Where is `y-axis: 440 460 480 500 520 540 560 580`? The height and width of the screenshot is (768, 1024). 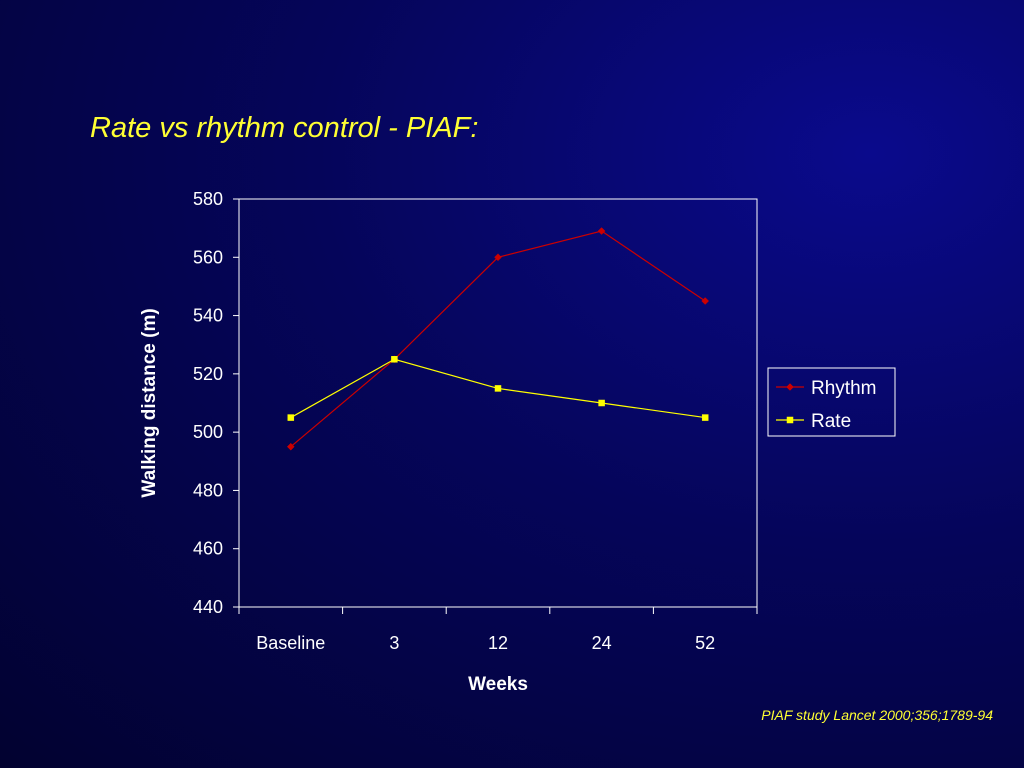
y-axis: 440 460 480 500 520 540 560 580 is located at coordinates (216, 403).